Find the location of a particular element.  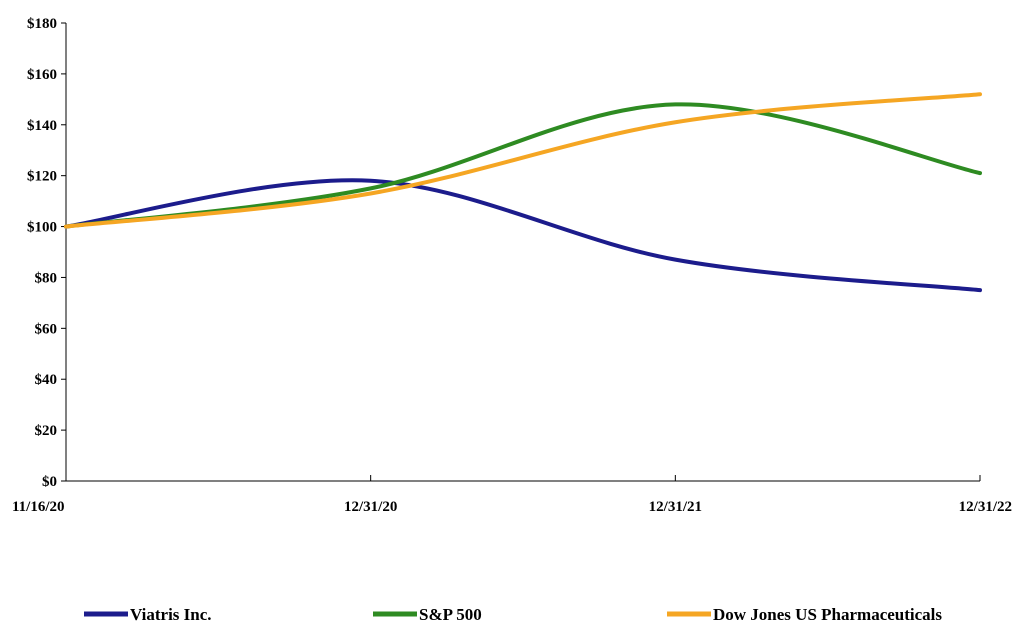

y-tick-label: $120 is located at coordinates (42, 177).